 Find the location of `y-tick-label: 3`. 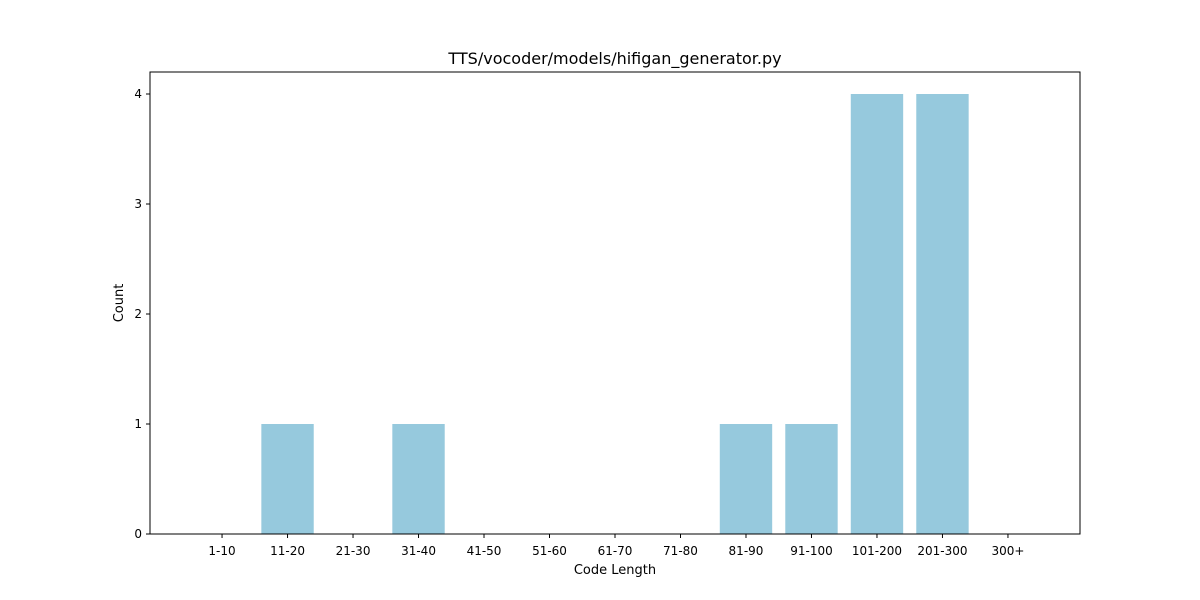

y-tick-label: 3 is located at coordinates (138, 204).